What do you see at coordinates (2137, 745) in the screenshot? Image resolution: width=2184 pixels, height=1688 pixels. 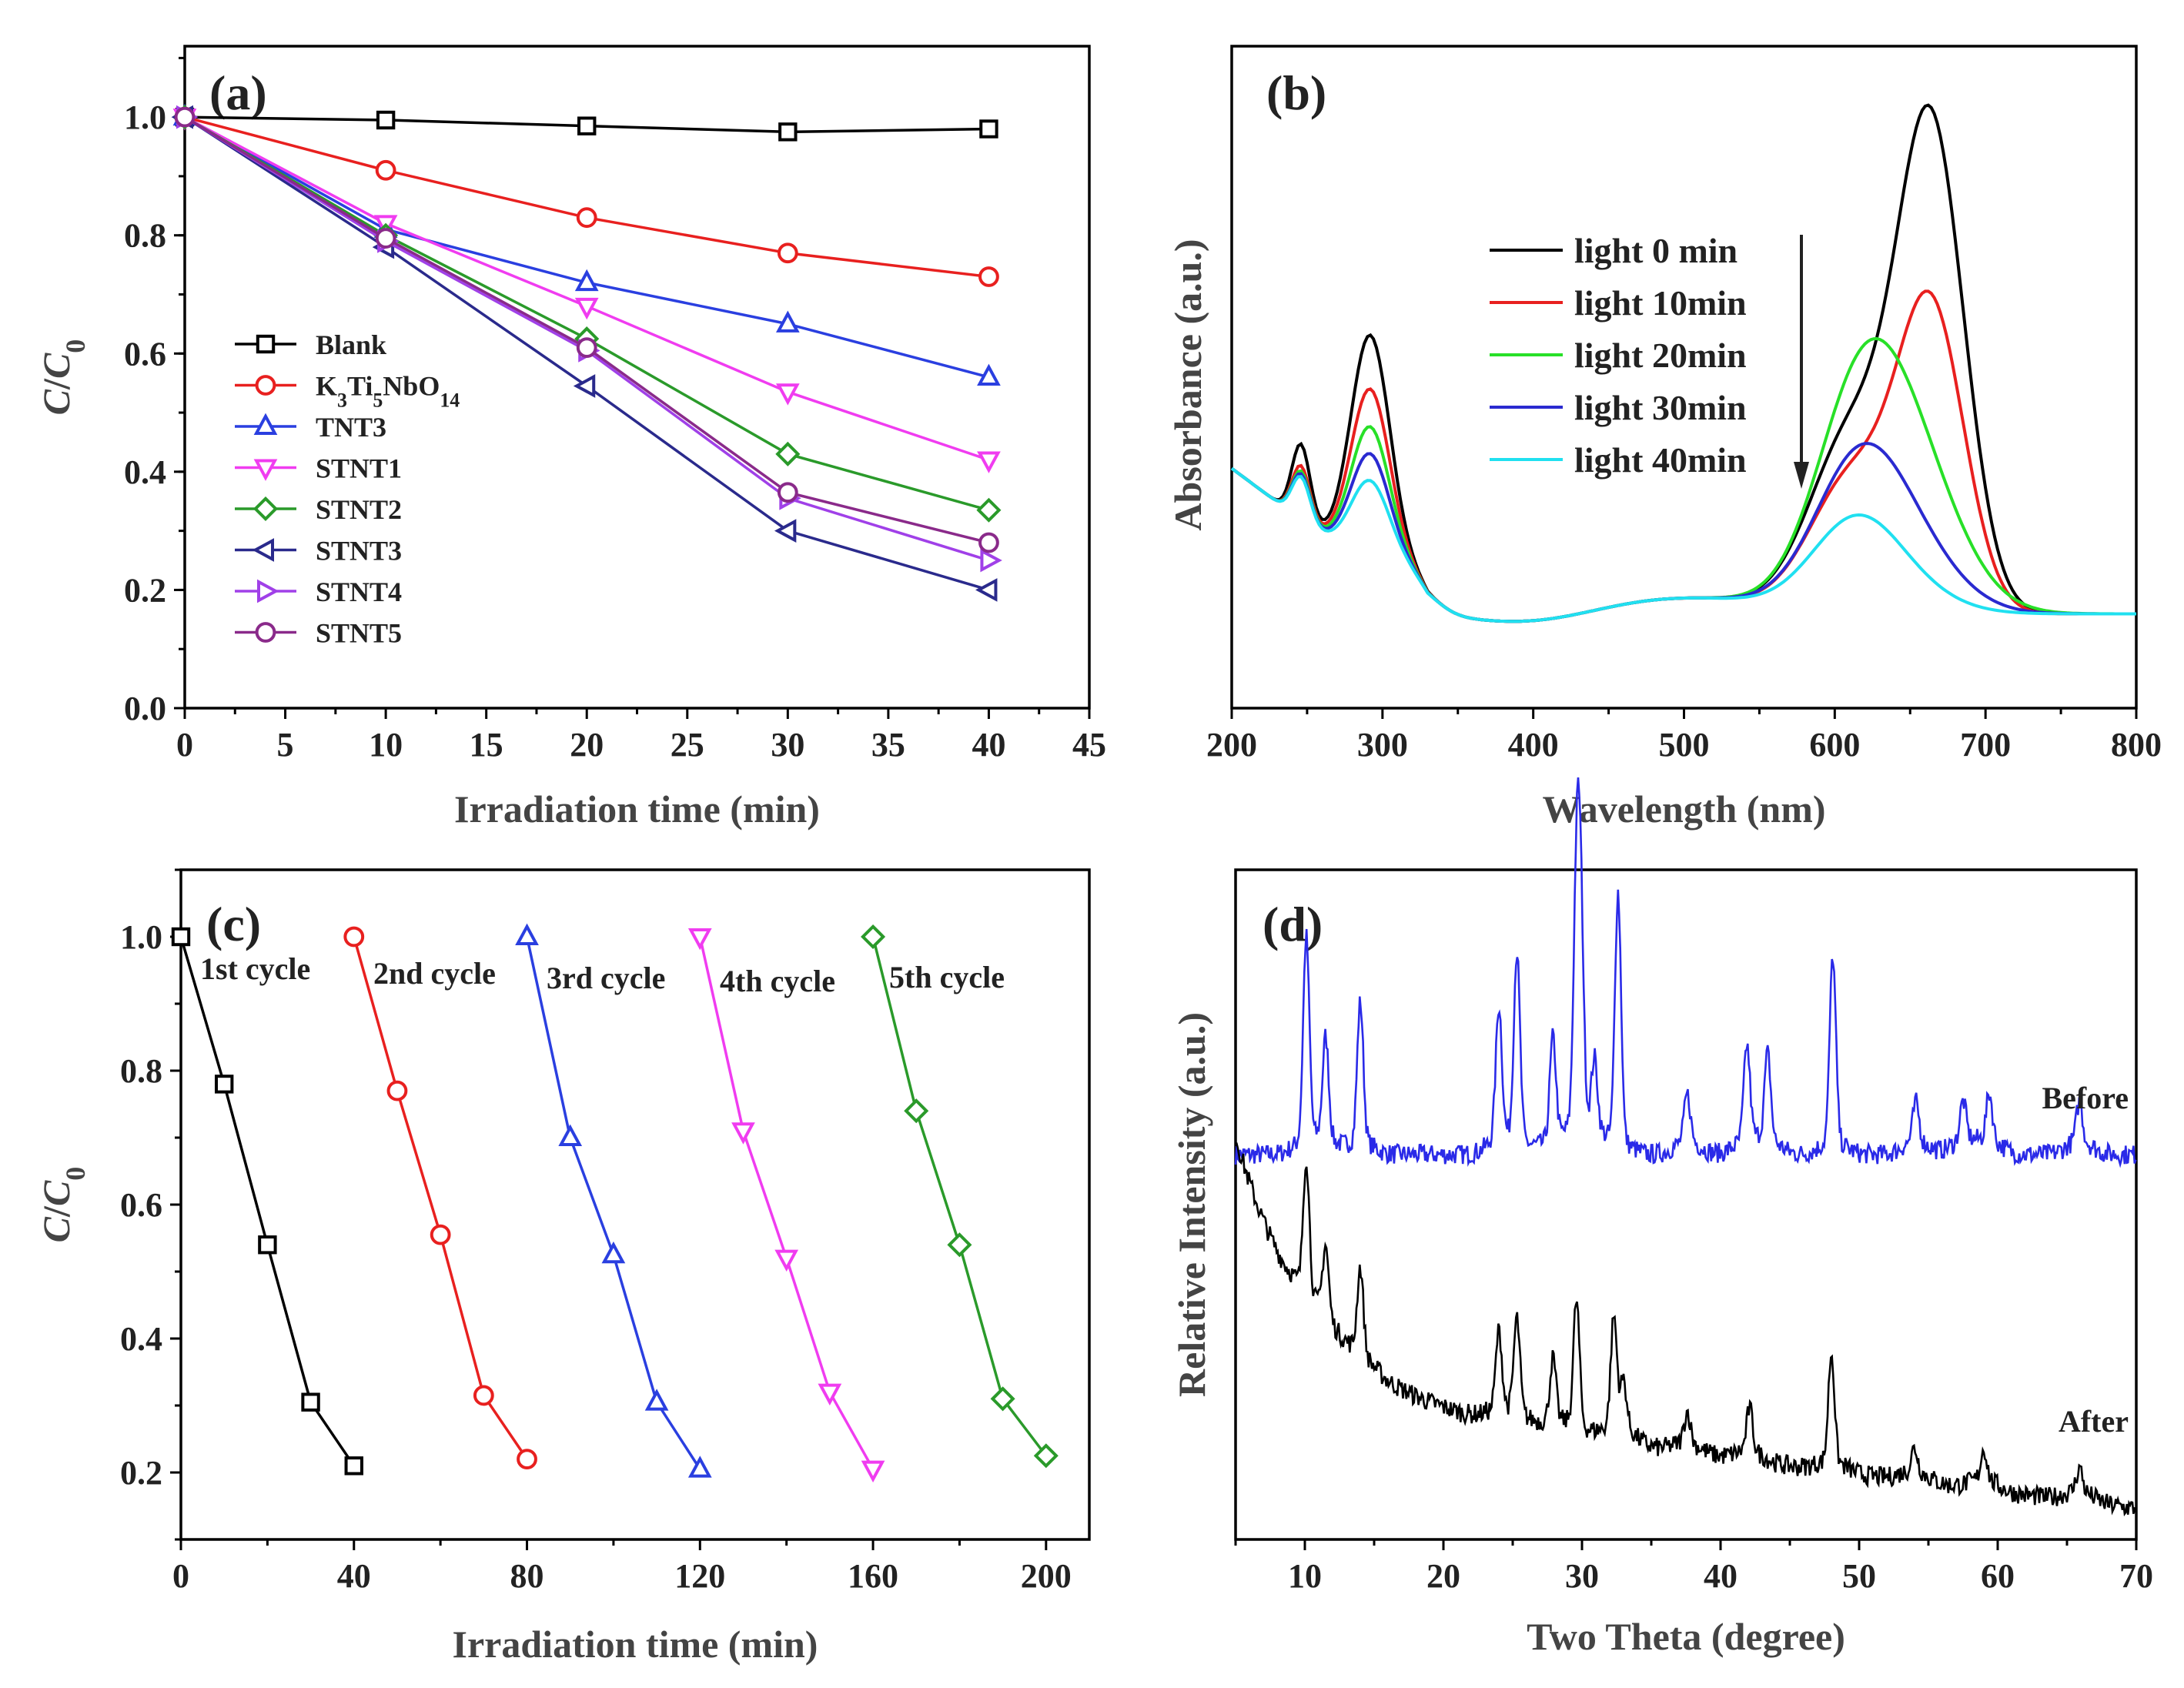 I see `x-tick-label: 800` at bounding box center [2137, 745].